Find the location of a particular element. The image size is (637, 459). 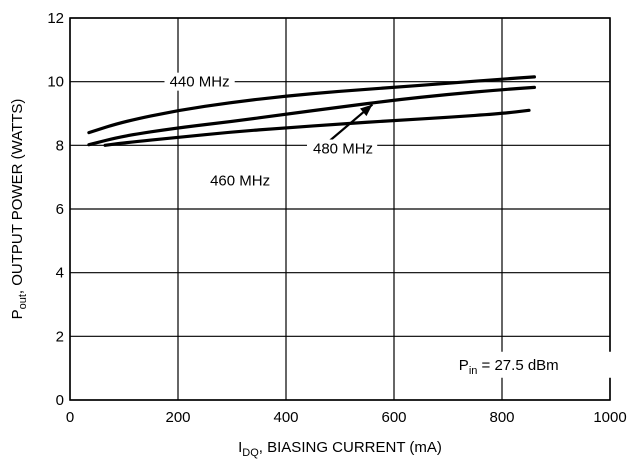

curves is located at coordinates (311, 111).